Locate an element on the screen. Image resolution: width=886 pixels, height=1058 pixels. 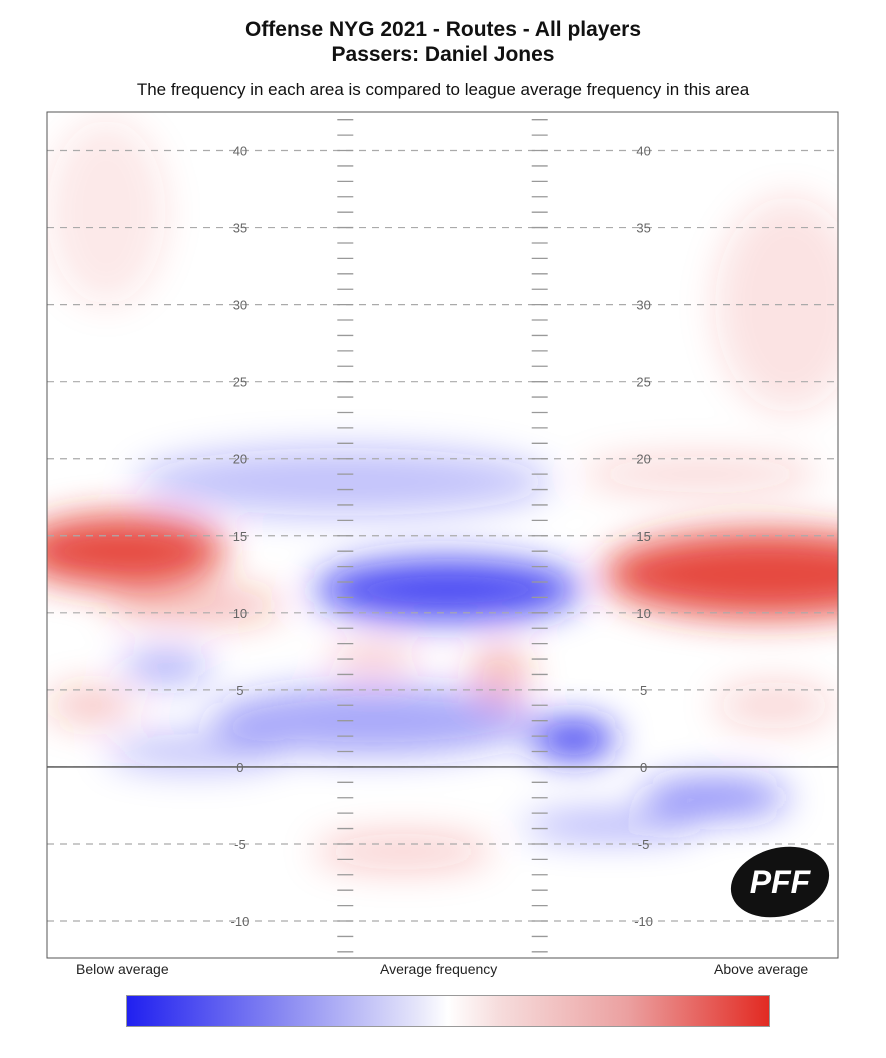
pff-logo: PFF is located at coordinates (780, 882).